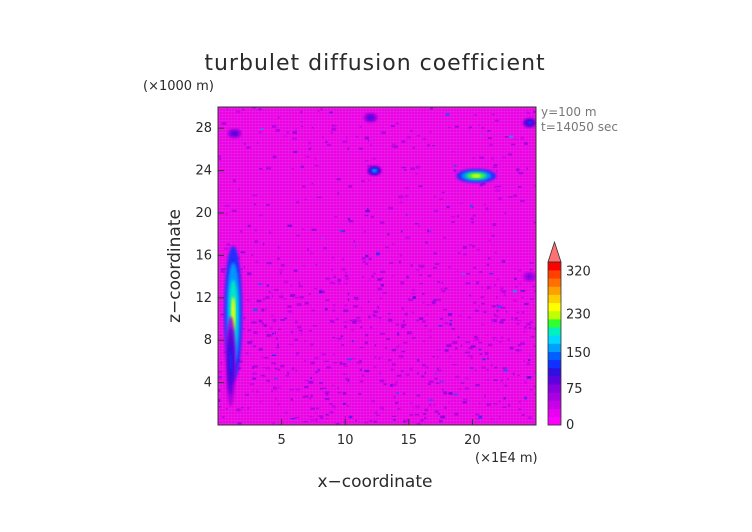 The height and width of the screenshot is (532, 752). Describe the element at coordinates (579, 127) in the screenshot. I see `annotation-time: t=14050 sec` at that location.